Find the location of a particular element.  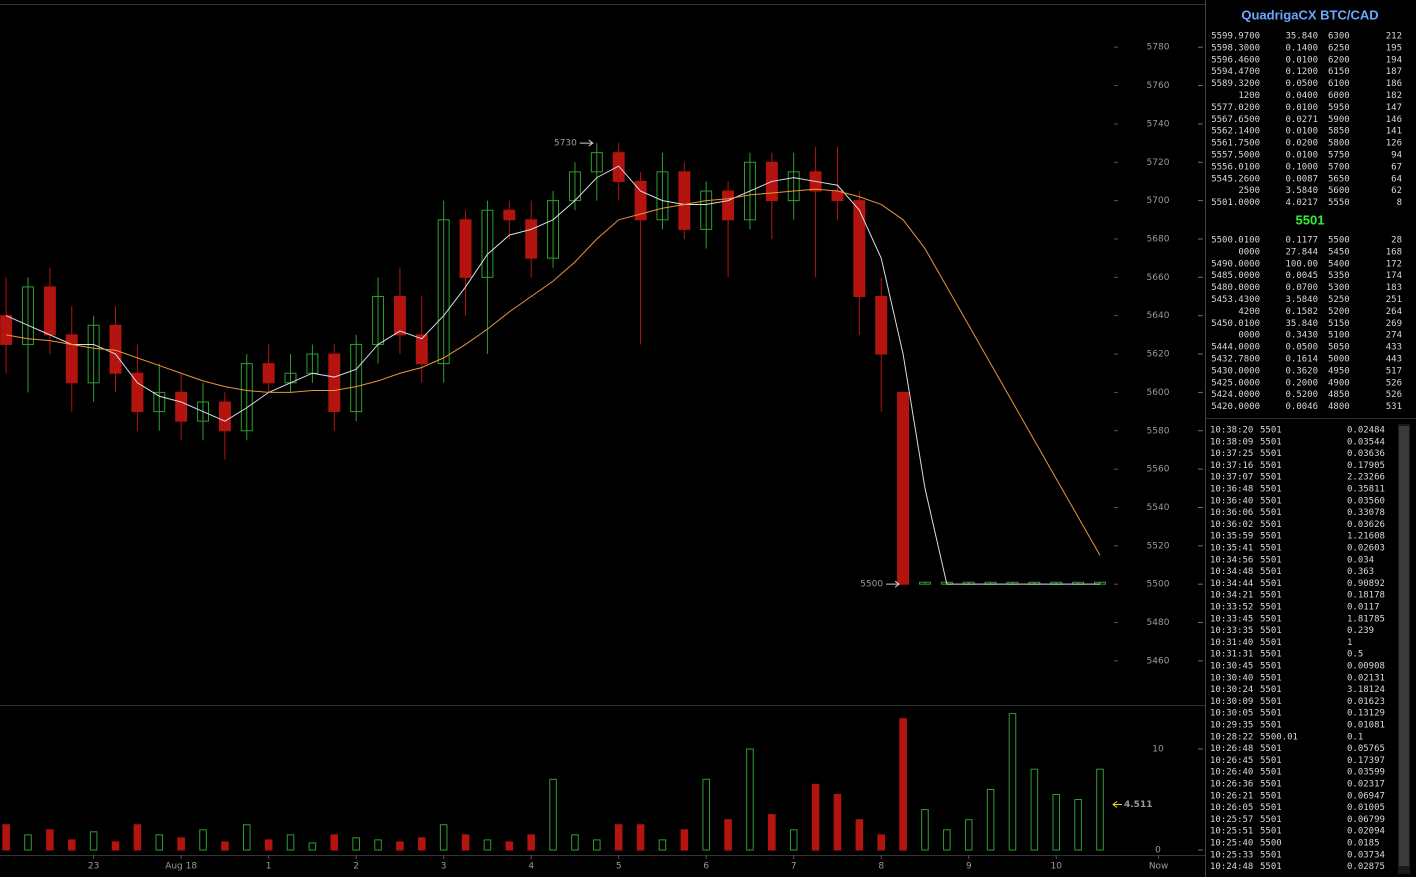

trade-time: 10:38:20 is located at coordinates (1231, 431).